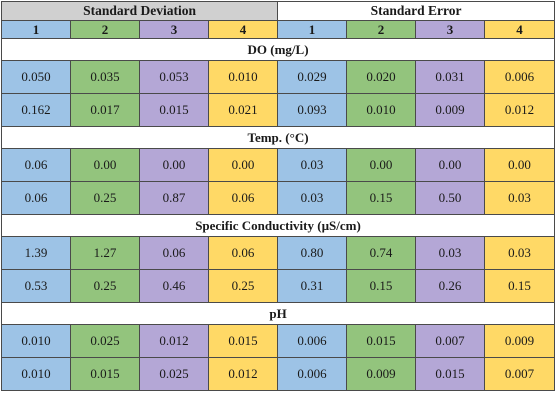  I want to click on section-title: DO (mg/L), so click(277, 49).